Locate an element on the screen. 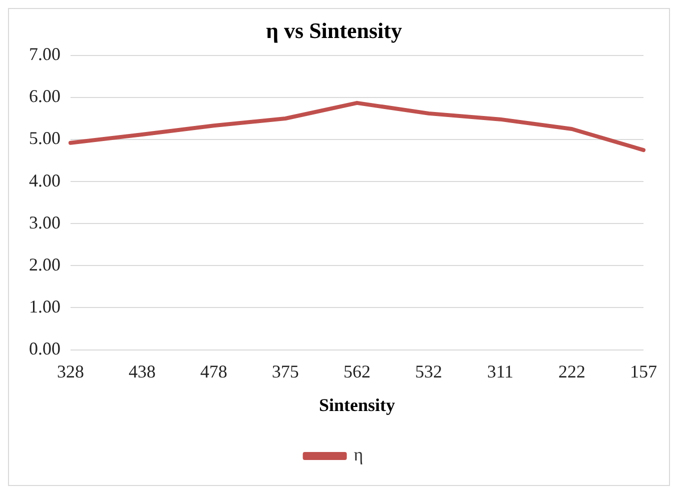 Image resolution: width=678 pixels, height=494 pixels. y-tick-label: 7.00 is located at coordinates (44, 54).